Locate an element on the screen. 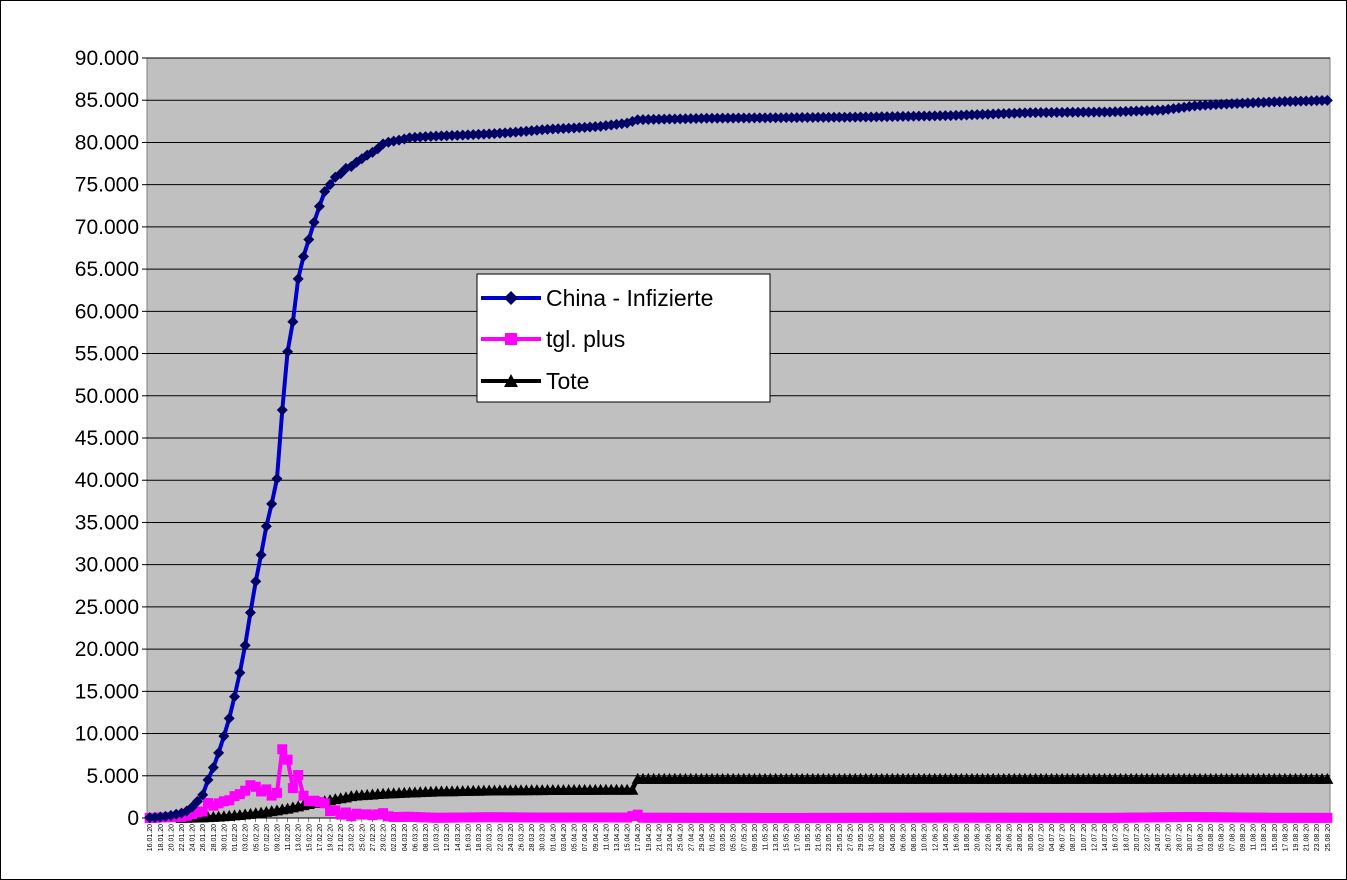 Image resolution: width=1347 pixels, height=880 pixels. y-tick-label: 10.000 is located at coordinates (107, 734).